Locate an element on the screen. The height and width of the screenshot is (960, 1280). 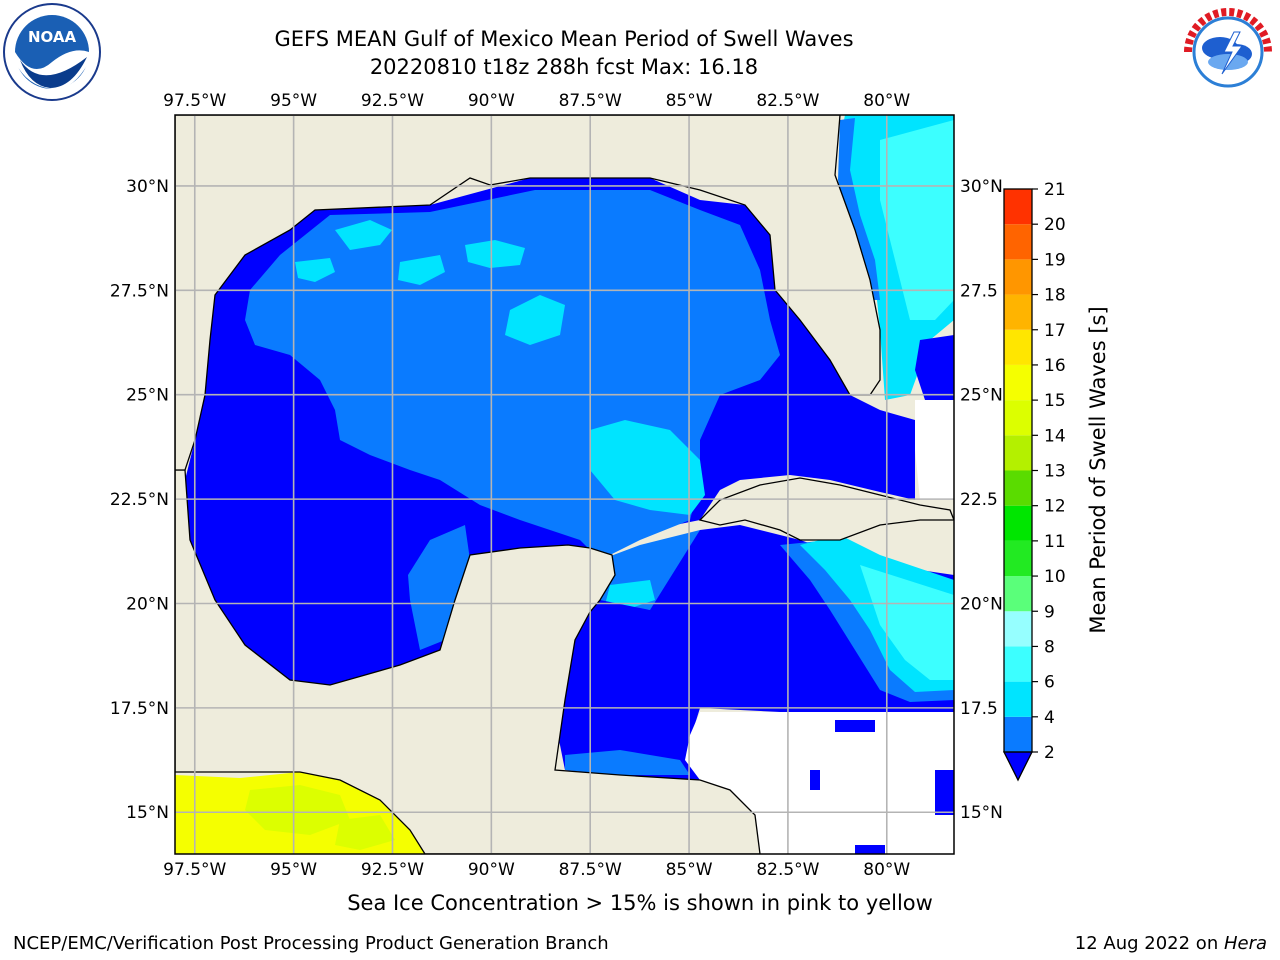
latitude-labels-right: 30°N 27.5 25°N 22.5 20°N 17.5 15°N is located at coordinates (981, 500).